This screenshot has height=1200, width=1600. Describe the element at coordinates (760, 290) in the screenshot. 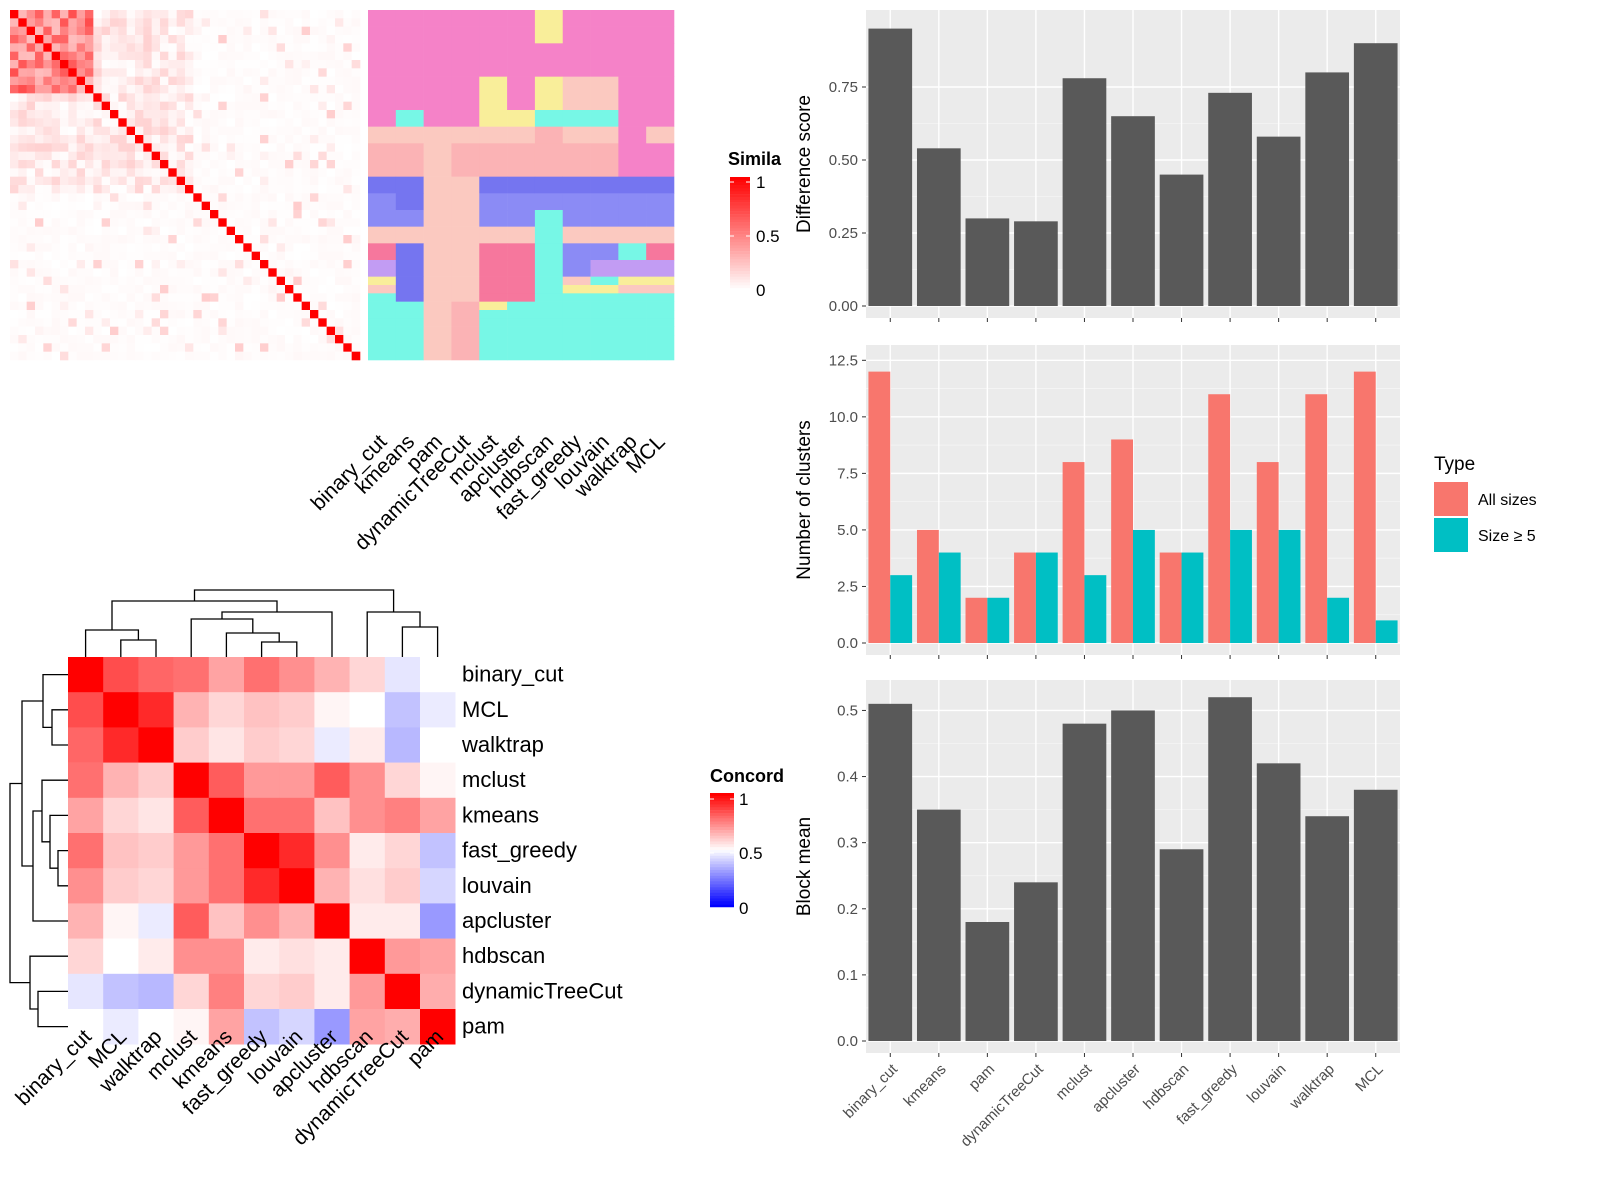

I see `similarity-legend-label: 0` at that location.